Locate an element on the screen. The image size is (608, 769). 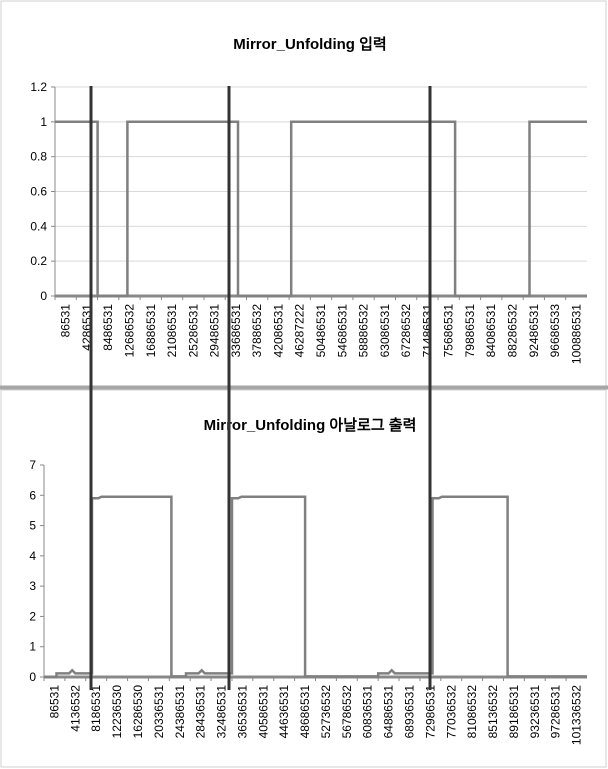
input-y-tick-label: 0.2 is located at coordinates (38, 261).